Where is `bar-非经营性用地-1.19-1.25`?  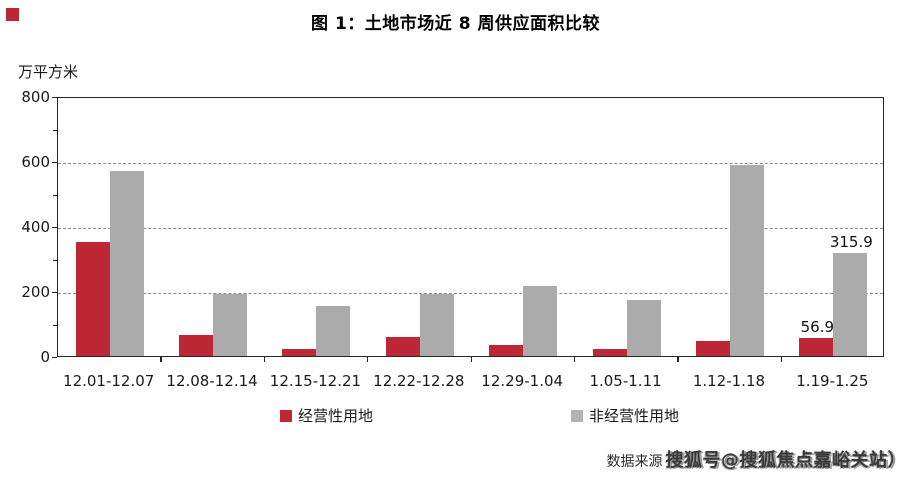
bar-非经营性用地-1.19-1.25 is located at coordinates (850, 304).